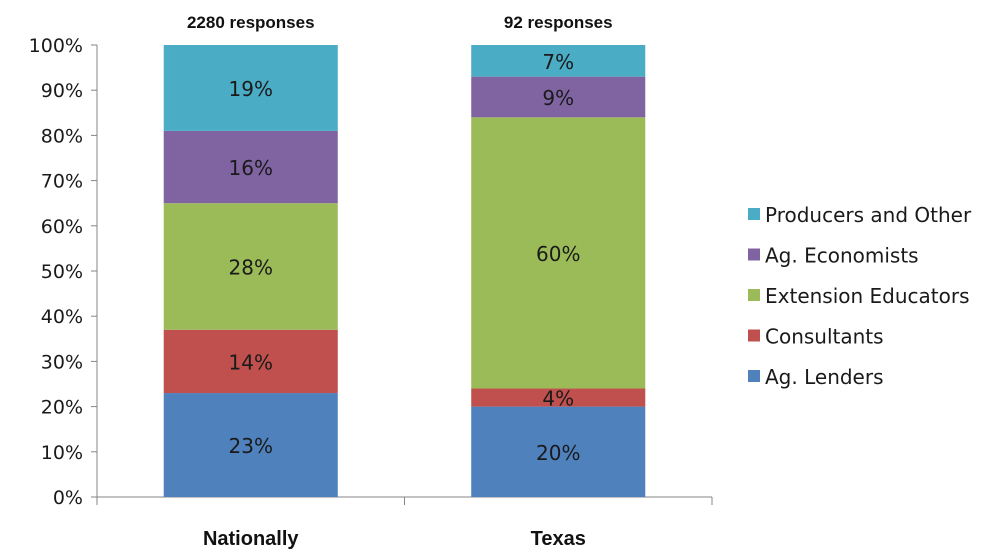  Describe the element at coordinates (62, 408) in the screenshot. I see `y-tick-label: 20%` at that location.